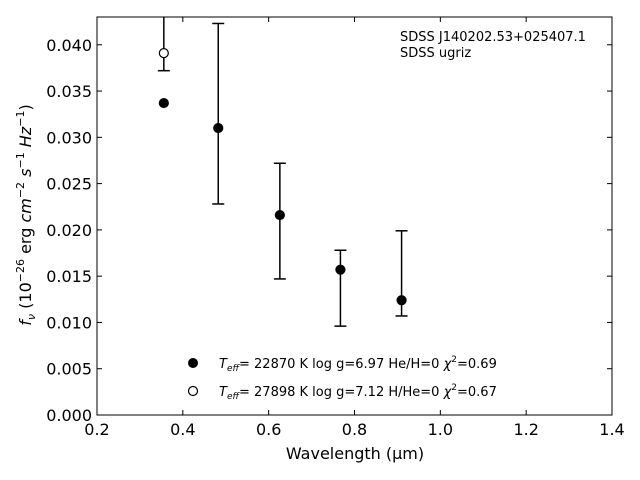 This screenshot has width=640, height=480. I want to click on legend-marker-filled, so click(193, 363).